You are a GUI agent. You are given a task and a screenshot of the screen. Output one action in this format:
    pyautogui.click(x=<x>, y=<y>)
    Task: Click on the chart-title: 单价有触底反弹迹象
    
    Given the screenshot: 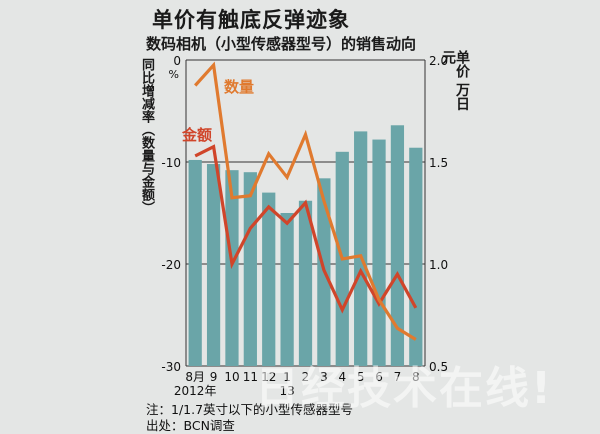 What is the action you would take?
    pyautogui.click(x=251, y=20)
    